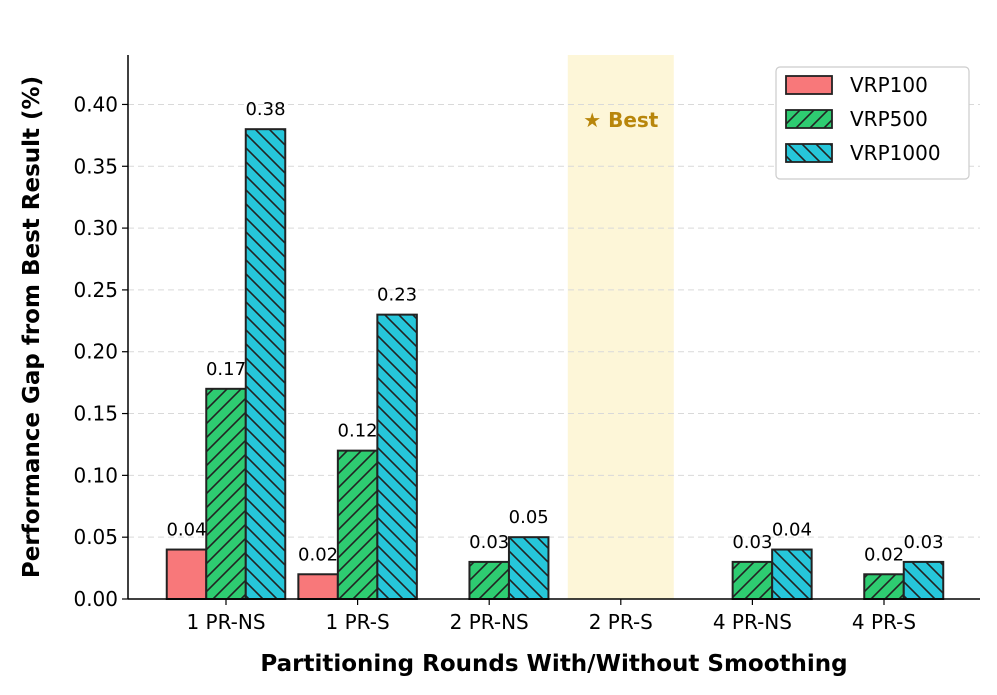 This screenshot has width=997, height=695. I want to click on bar-vrp500-1-pr-ns, so click(226, 493).